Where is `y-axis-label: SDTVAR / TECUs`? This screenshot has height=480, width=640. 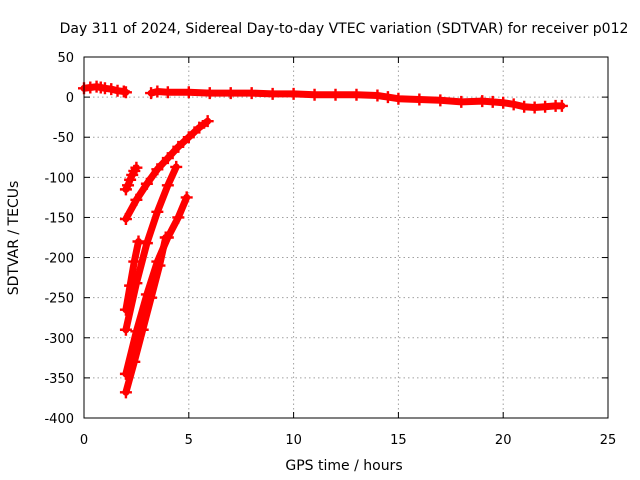
y-axis-label: SDTVAR / TECUs is located at coordinates (14, 238).